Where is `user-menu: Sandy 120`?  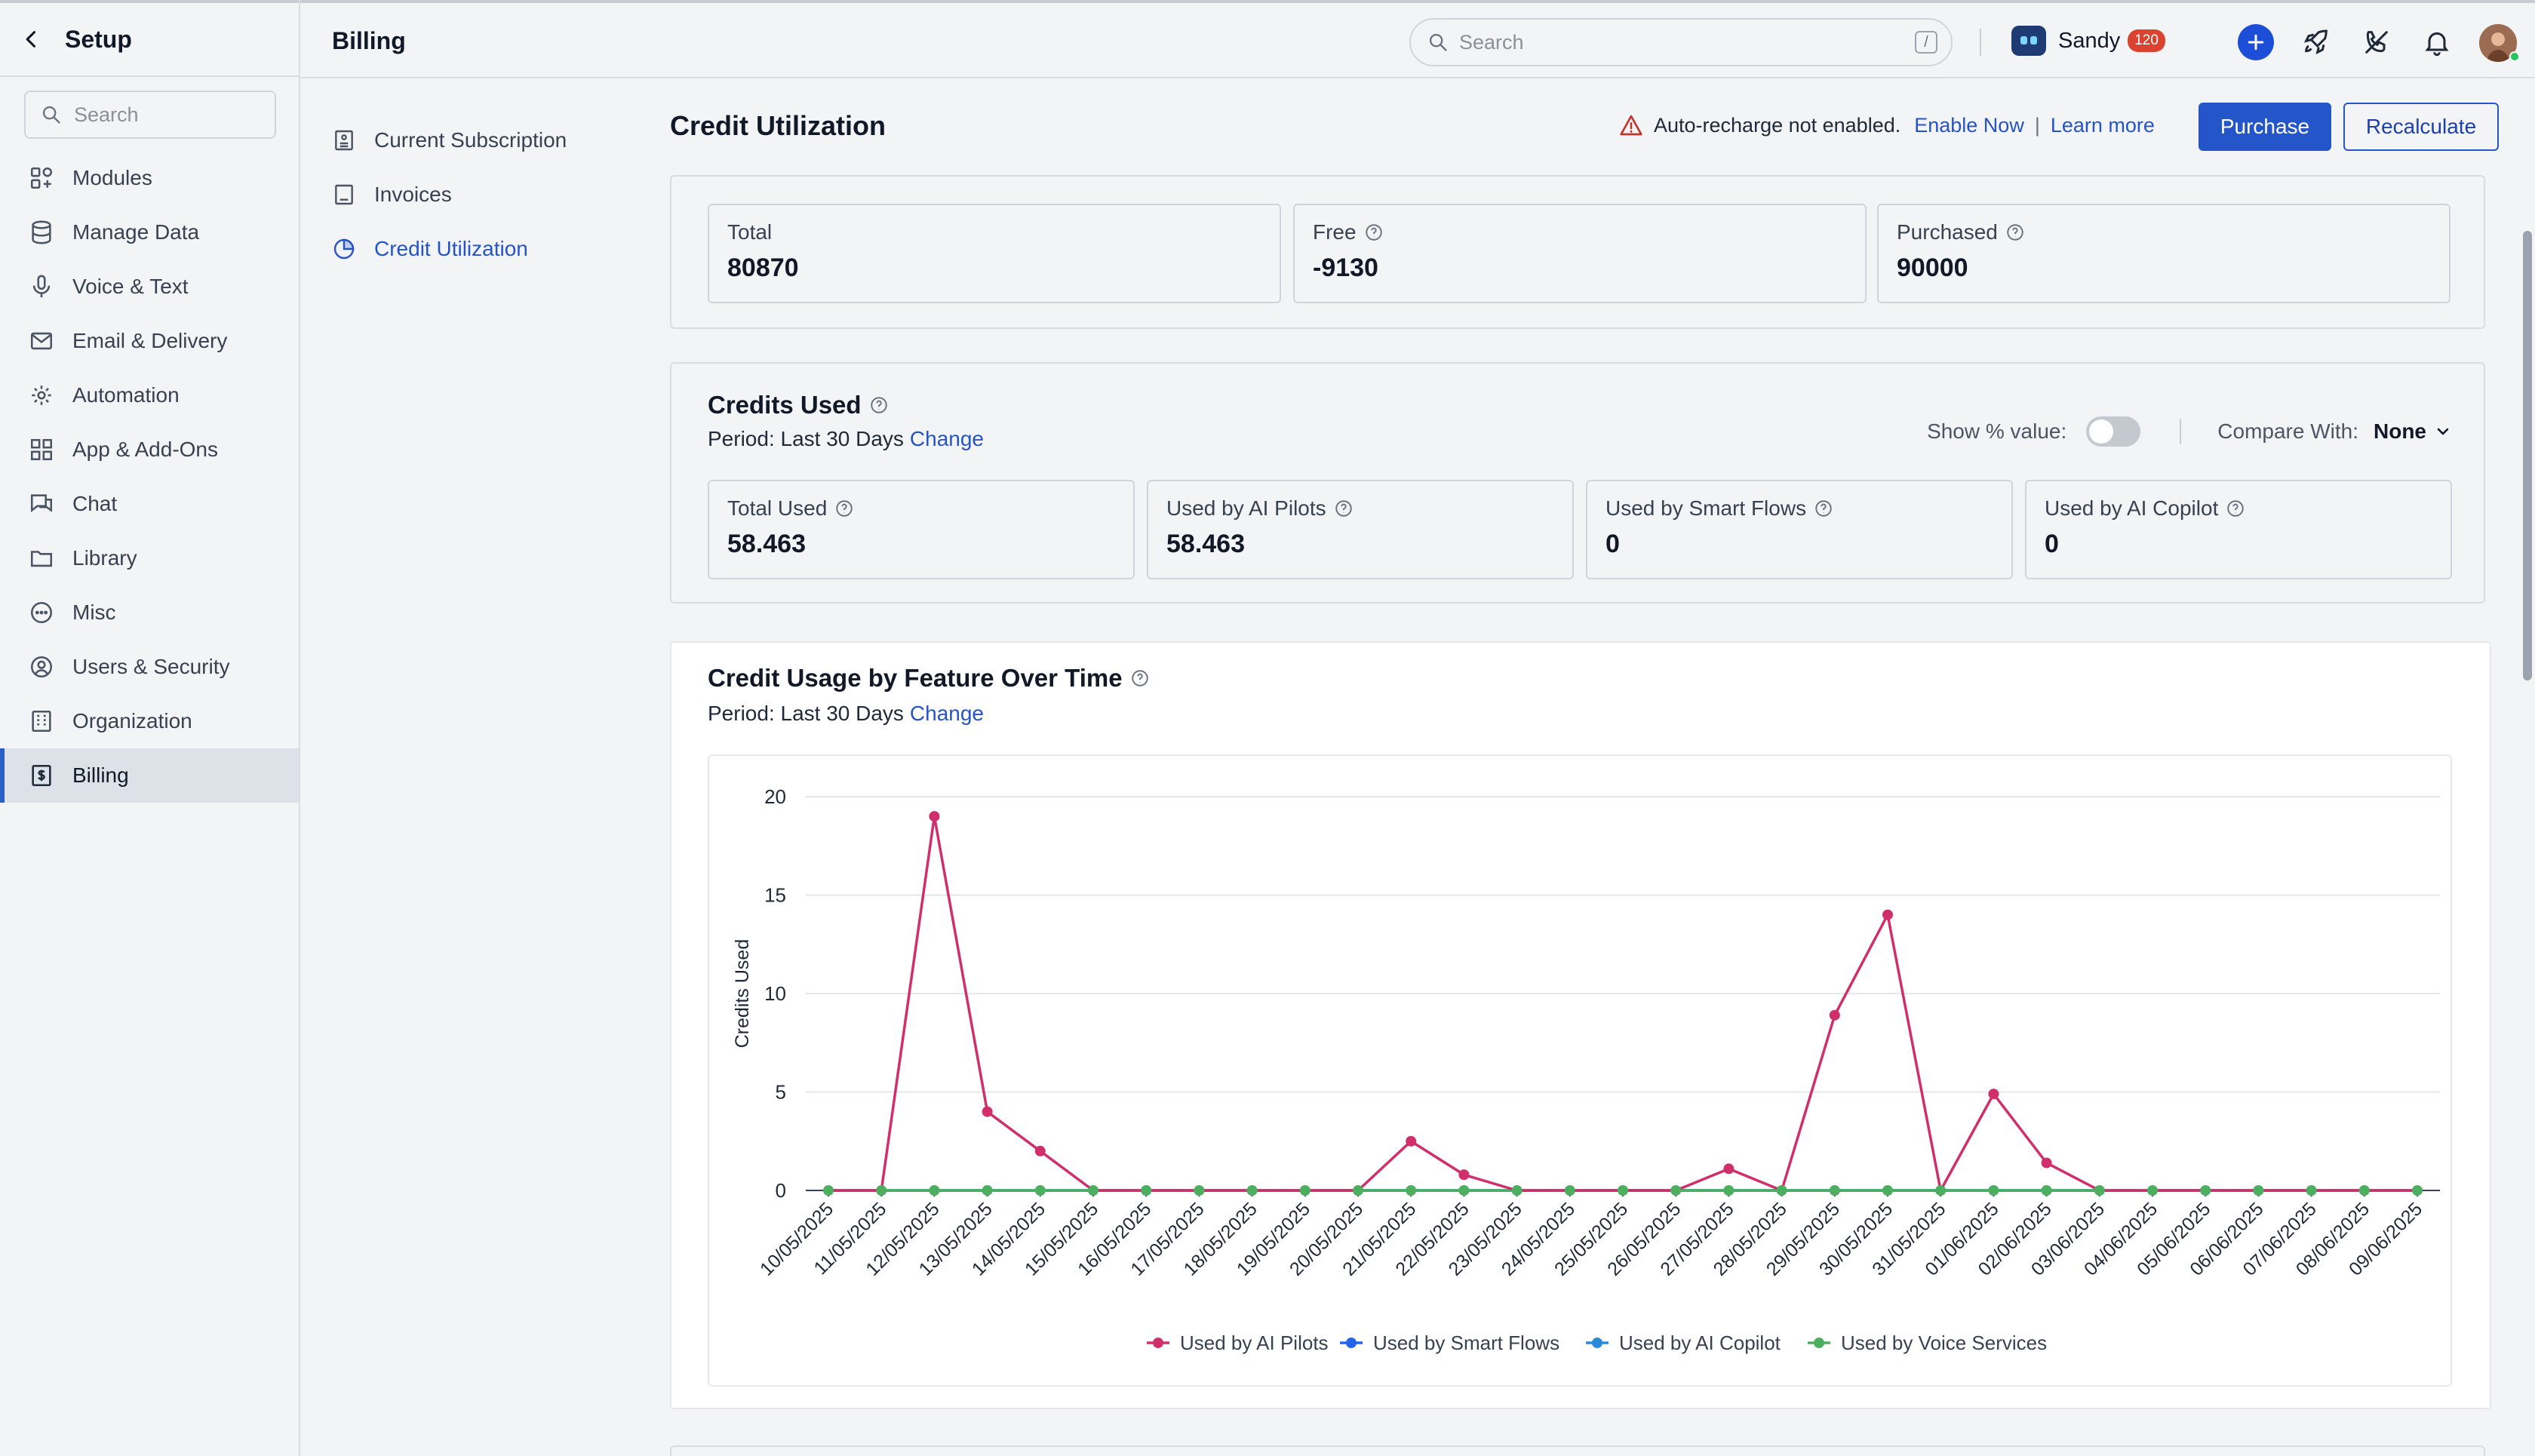
user-menu: Sandy 120 is located at coordinates (2088, 41).